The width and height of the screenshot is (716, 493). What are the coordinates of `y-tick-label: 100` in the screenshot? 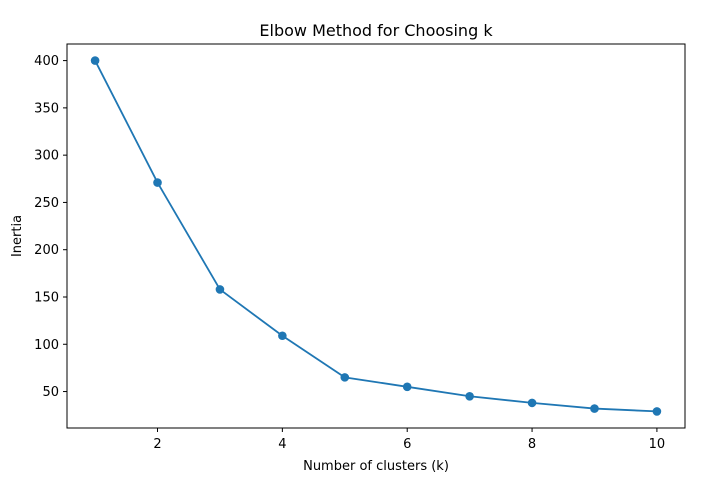 It's located at (46, 345).